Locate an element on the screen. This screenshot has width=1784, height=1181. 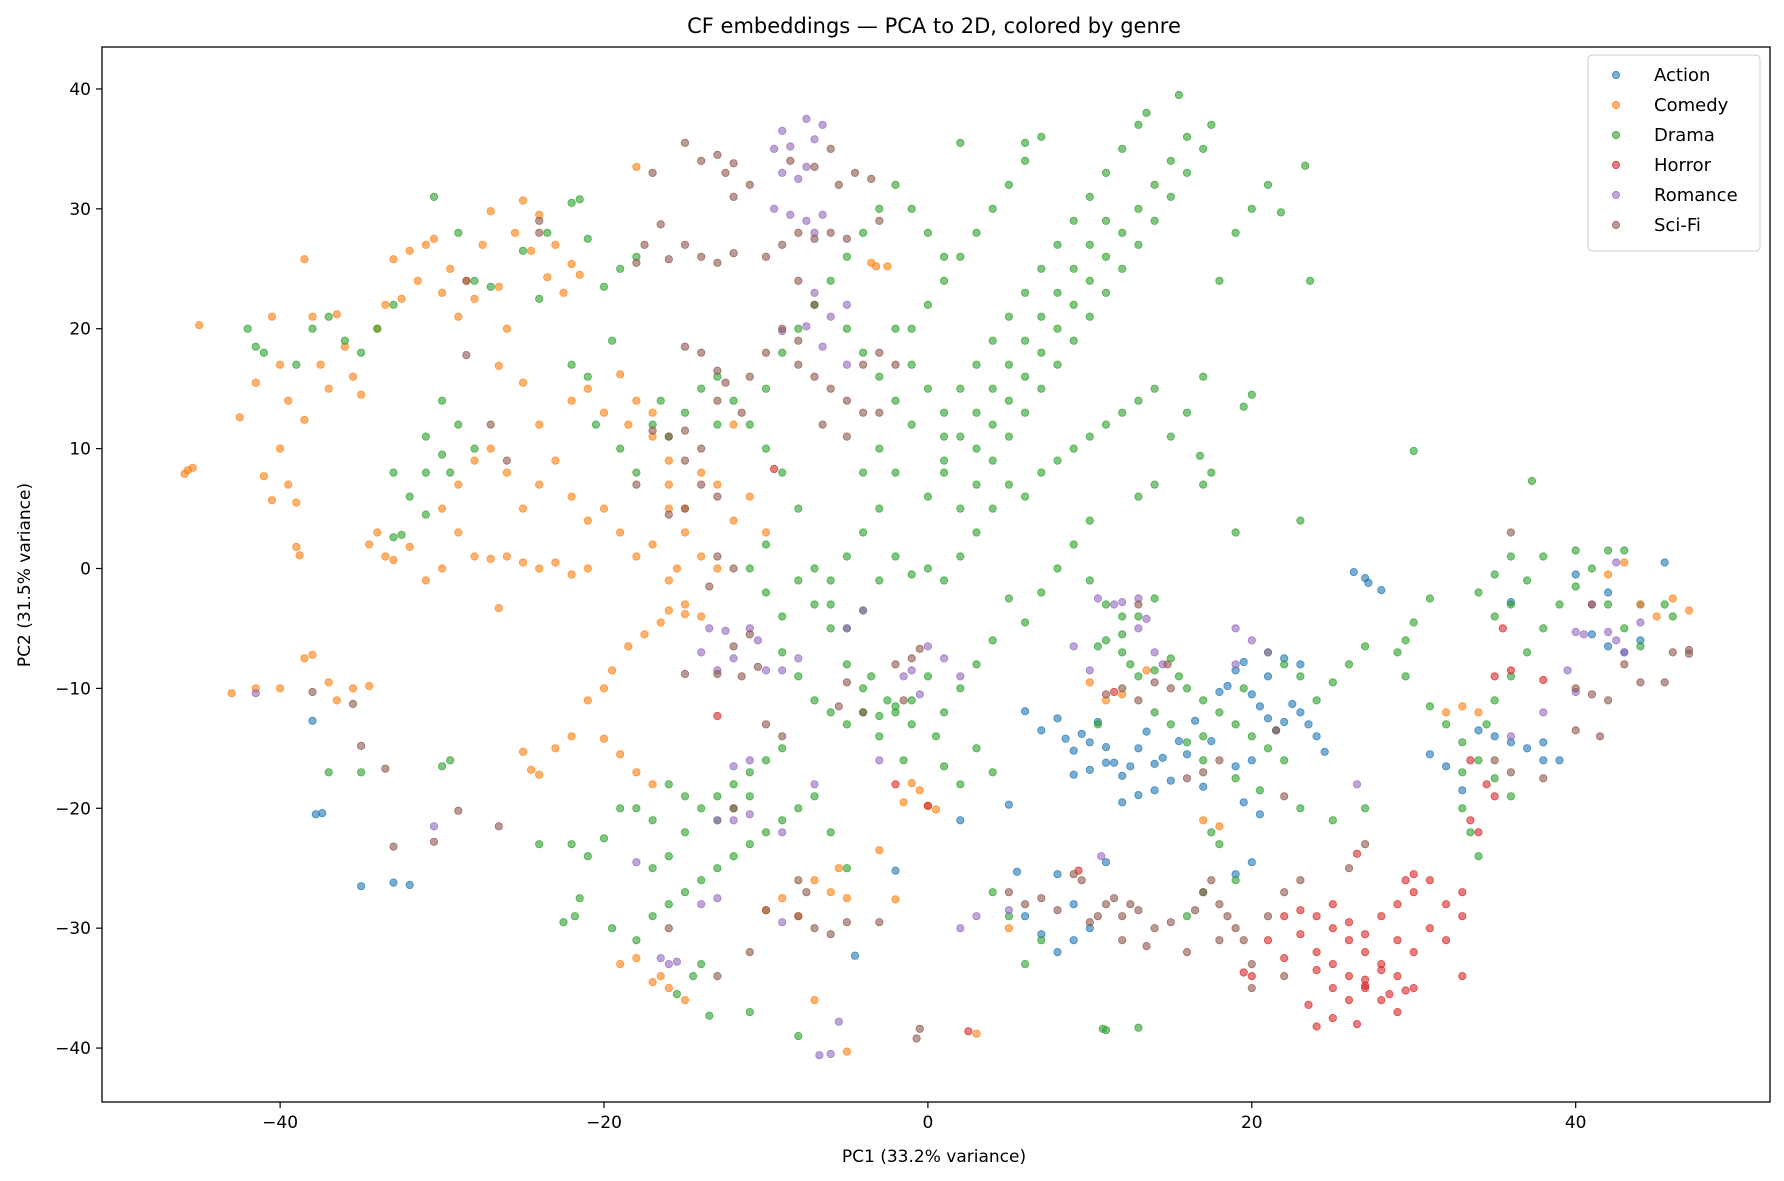
legend-marker-romance is located at coordinates (1616, 195).